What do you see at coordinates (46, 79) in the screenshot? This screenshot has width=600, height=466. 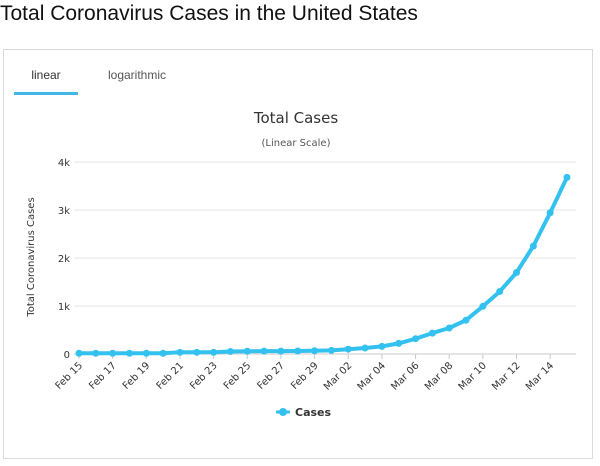 I see `tab-linear: linear` at bounding box center [46, 79].